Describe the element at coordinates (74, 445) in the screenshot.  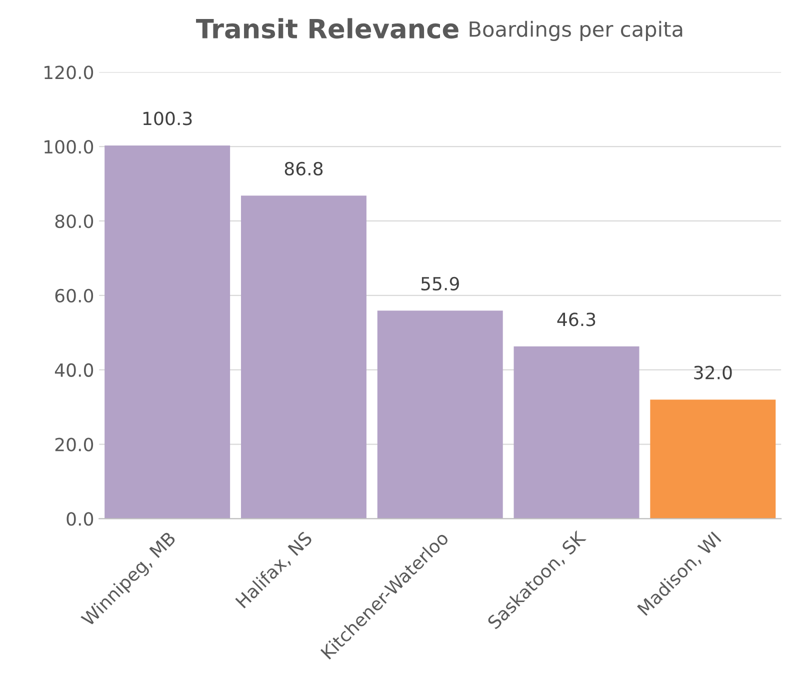
I see `y-tick-label: 20.0` at that location.